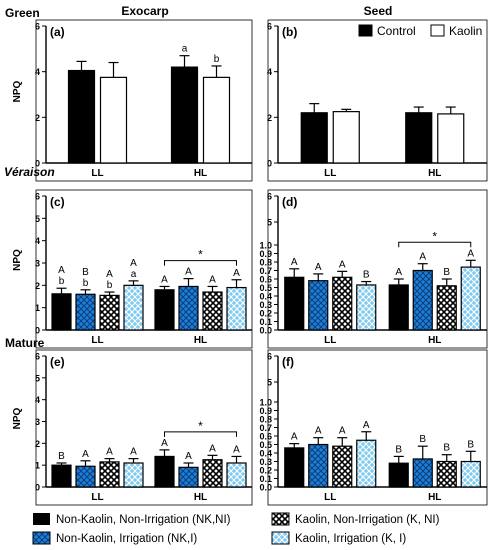  Describe the element at coordinates (465, 31) in the screenshot. I see `legend-label-kaolin: Kaolin` at that location.